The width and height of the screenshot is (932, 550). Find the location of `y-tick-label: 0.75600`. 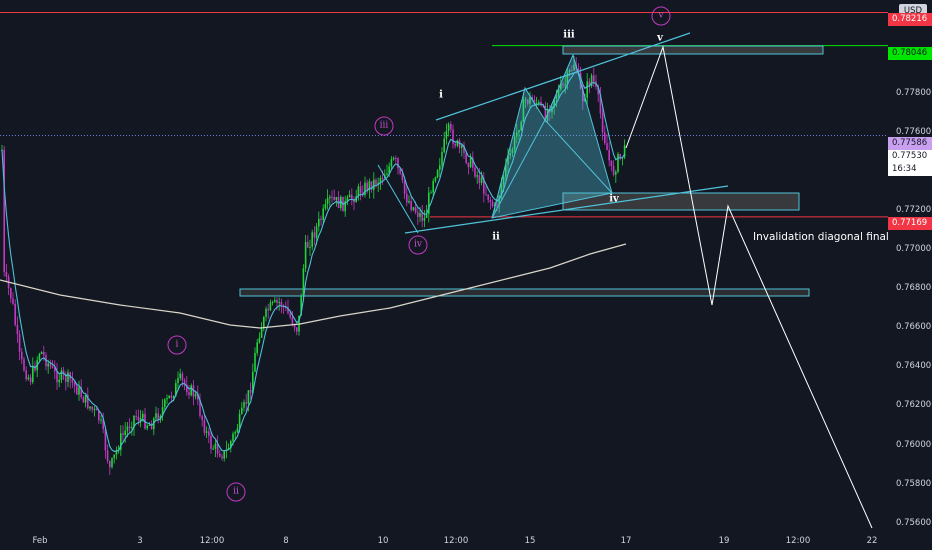

y-tick-label: 0.75600 is located at coordinates (914, 522).